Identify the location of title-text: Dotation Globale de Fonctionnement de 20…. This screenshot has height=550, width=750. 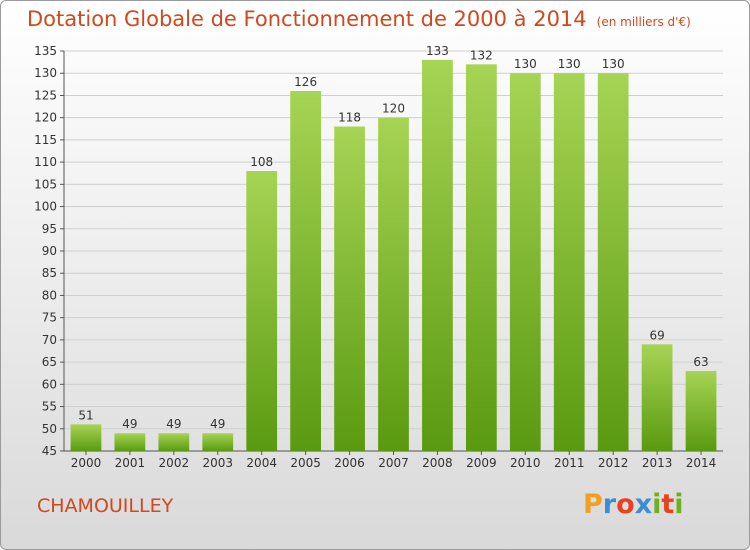
(307, 19).